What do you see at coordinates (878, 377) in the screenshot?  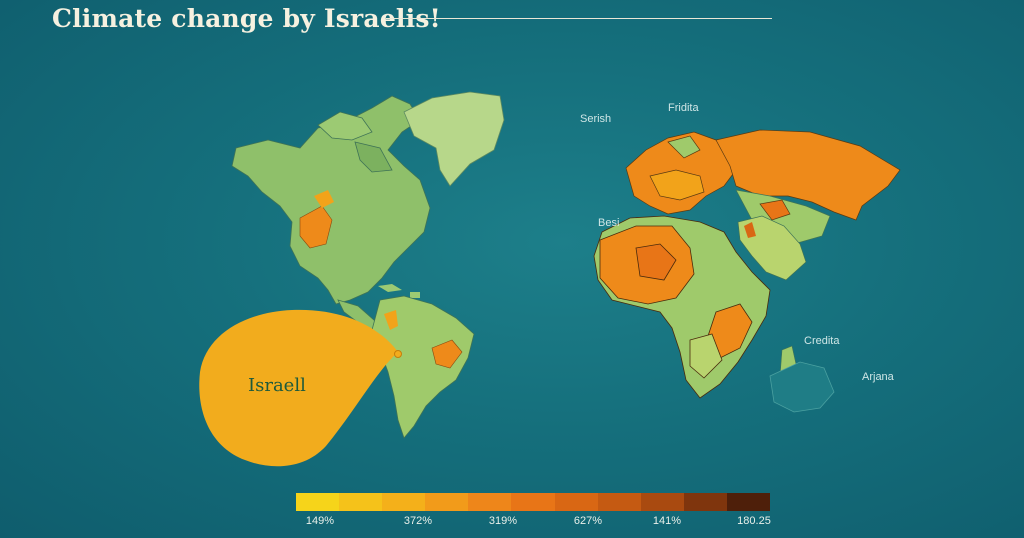 I see `label-arjana: Arjana` at bounding box center [878, 377].